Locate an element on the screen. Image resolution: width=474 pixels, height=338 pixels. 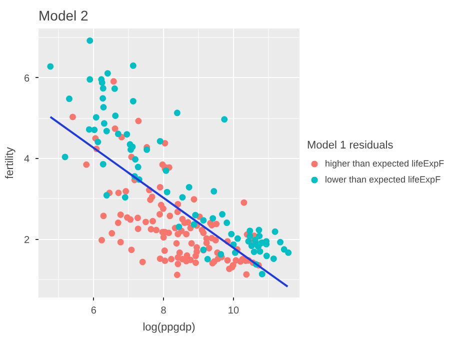
x-tick-label: 6 is located at coordinates (93, 311).